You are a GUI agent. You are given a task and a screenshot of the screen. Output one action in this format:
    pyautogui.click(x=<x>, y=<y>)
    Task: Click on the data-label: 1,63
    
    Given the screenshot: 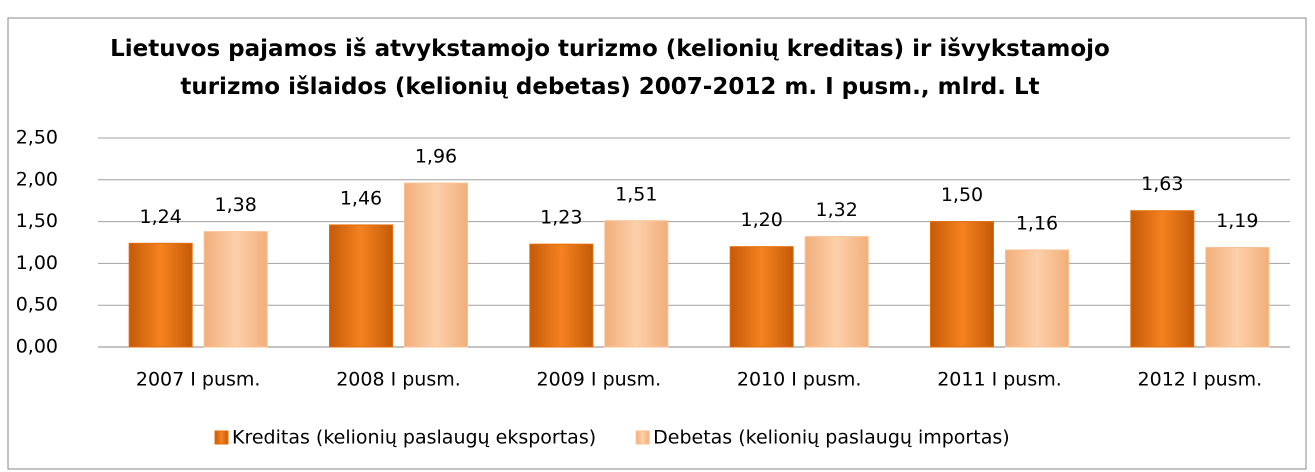 What is the action you would take?
    pyautogui.click(x=1162, y=184)
    